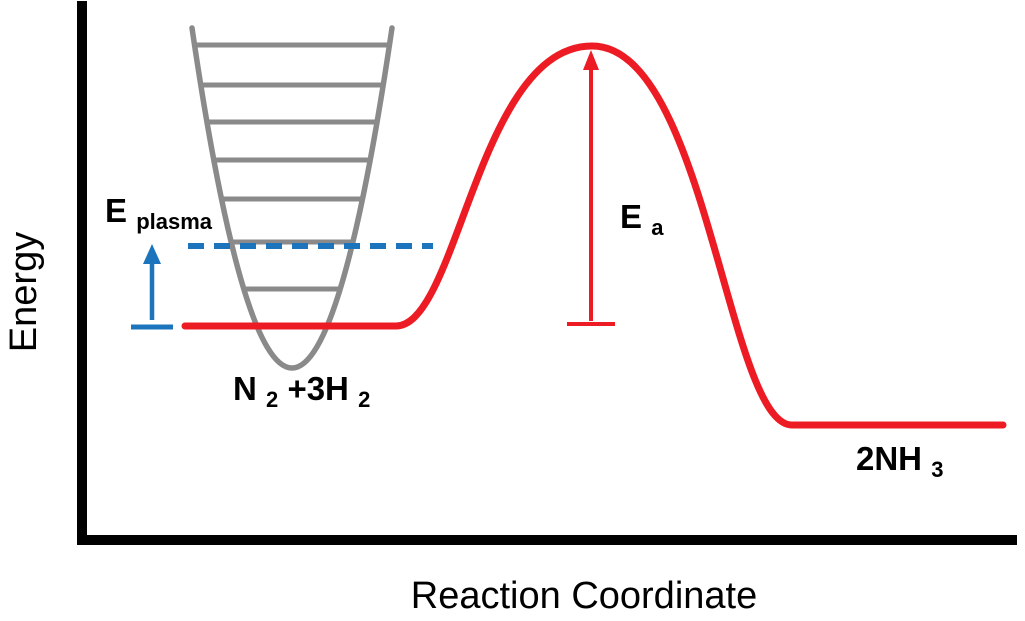 This screenshot has height=621, width=1025. What do you see at coordinates (889, 458) in the screenshot?
I see `products-base: 2NH` at bounding box center [889, 458].